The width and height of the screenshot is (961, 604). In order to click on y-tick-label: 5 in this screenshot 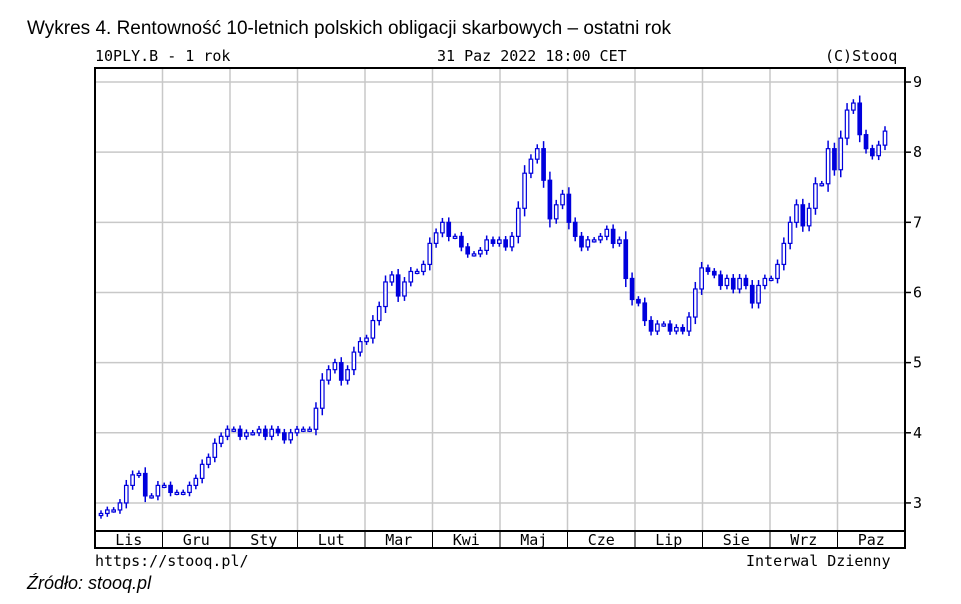, I will do `click(917, 363)`.